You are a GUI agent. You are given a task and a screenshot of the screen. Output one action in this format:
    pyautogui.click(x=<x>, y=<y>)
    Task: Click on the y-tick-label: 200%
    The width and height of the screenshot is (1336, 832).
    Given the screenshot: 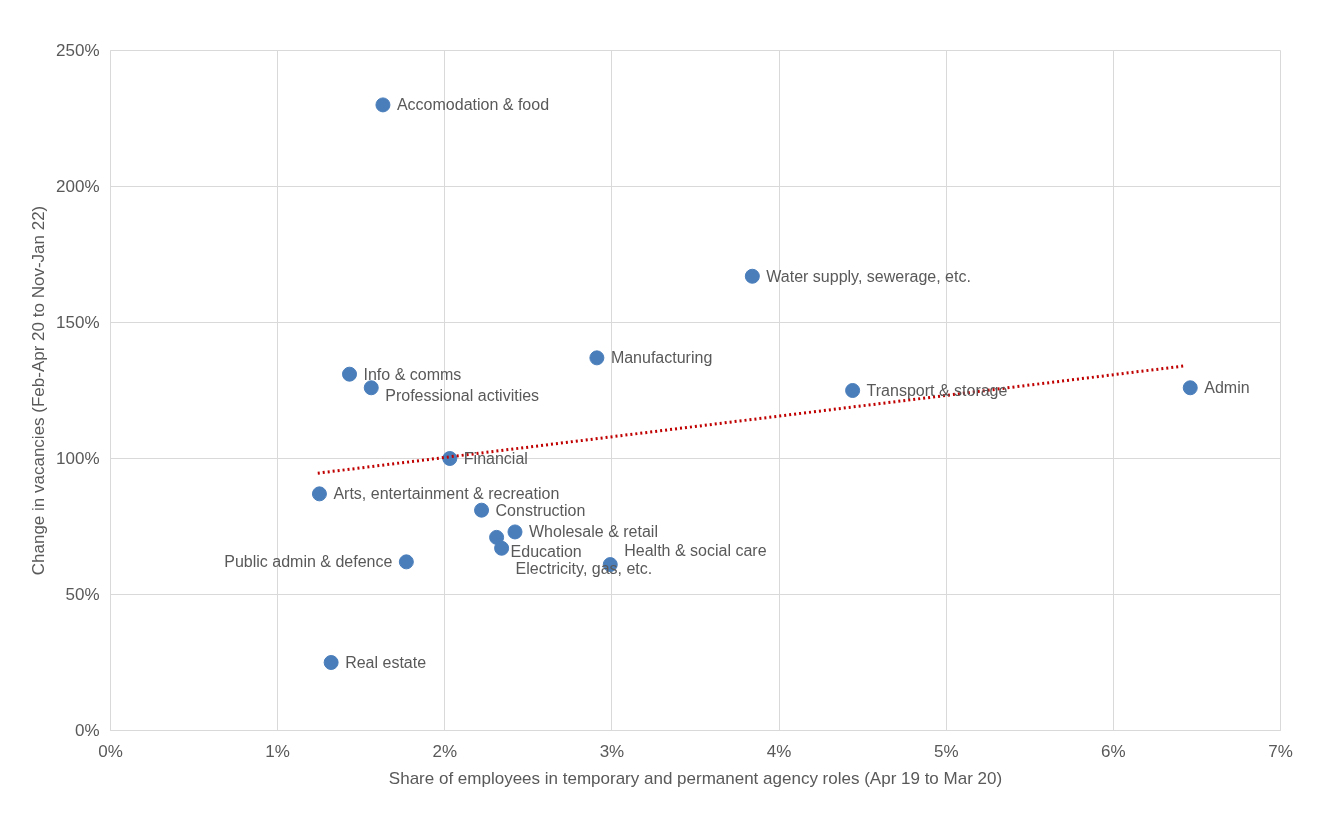 What is the action you would take?
    pyautogui.click(x=78, y=186)
    